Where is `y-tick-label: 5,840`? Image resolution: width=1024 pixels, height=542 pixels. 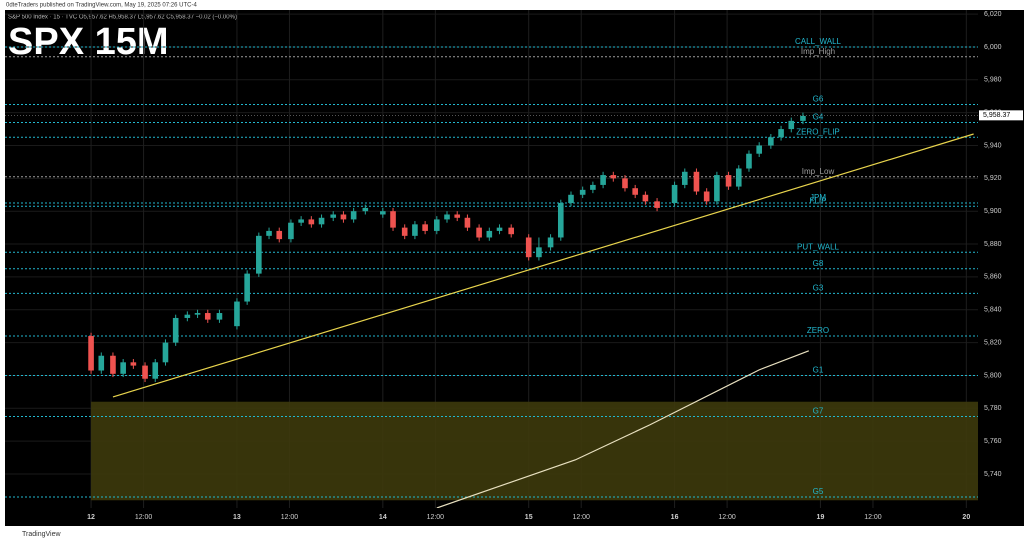
y-tick-label: 5,840 is located at coordinates (993, 310).